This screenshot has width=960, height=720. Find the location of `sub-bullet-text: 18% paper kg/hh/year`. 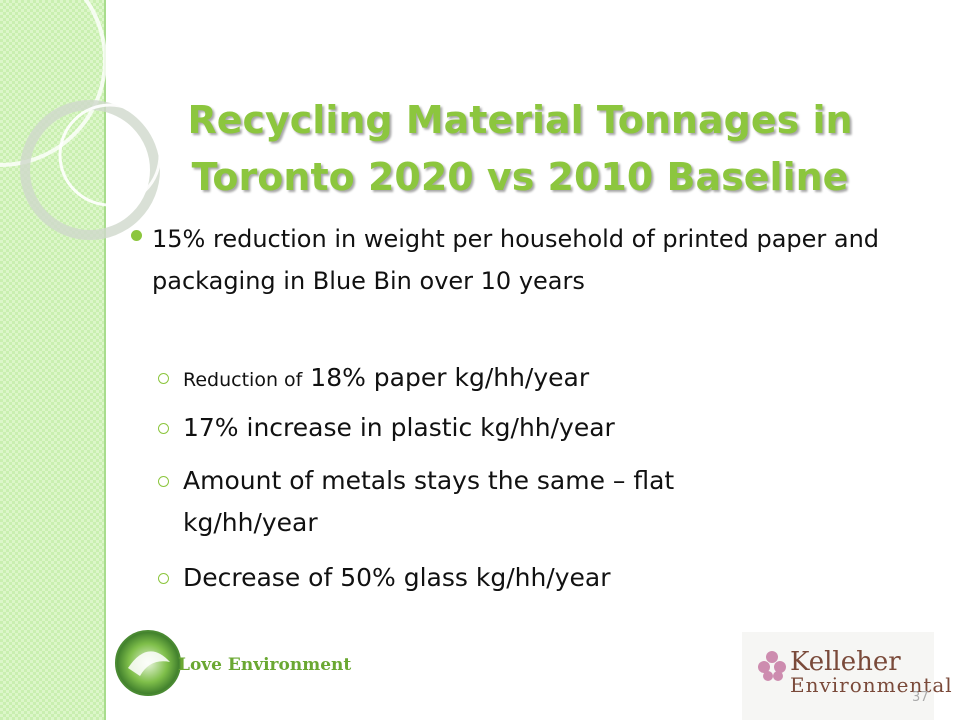

sub-bullet-text: 18% paper kg/hh/year is located at coordinates (450, 377).